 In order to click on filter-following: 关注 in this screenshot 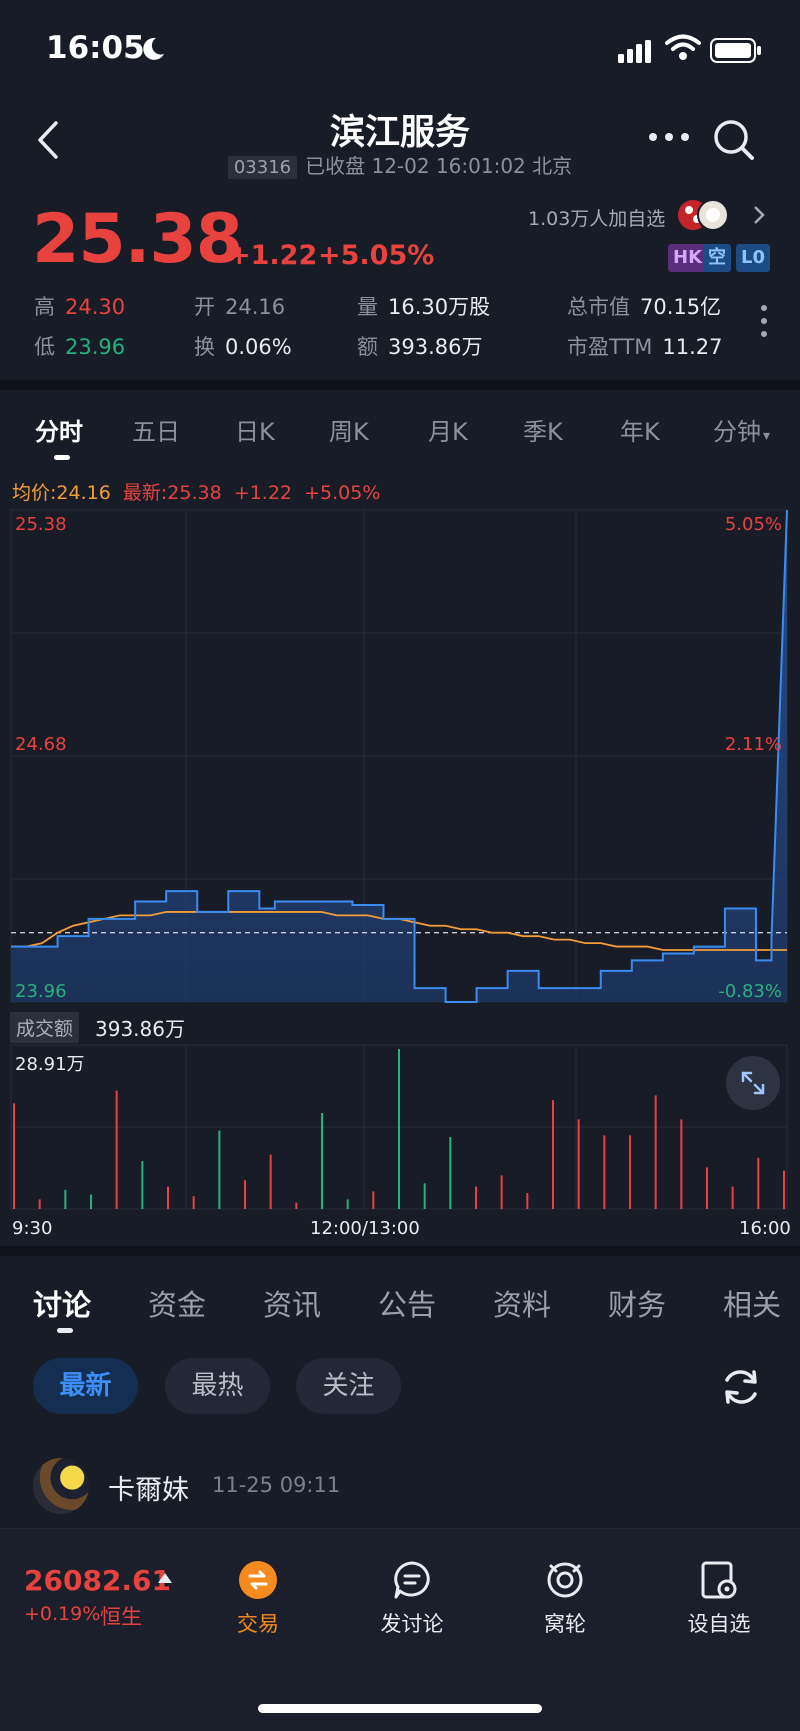, I will do `click(348, 1386)`.